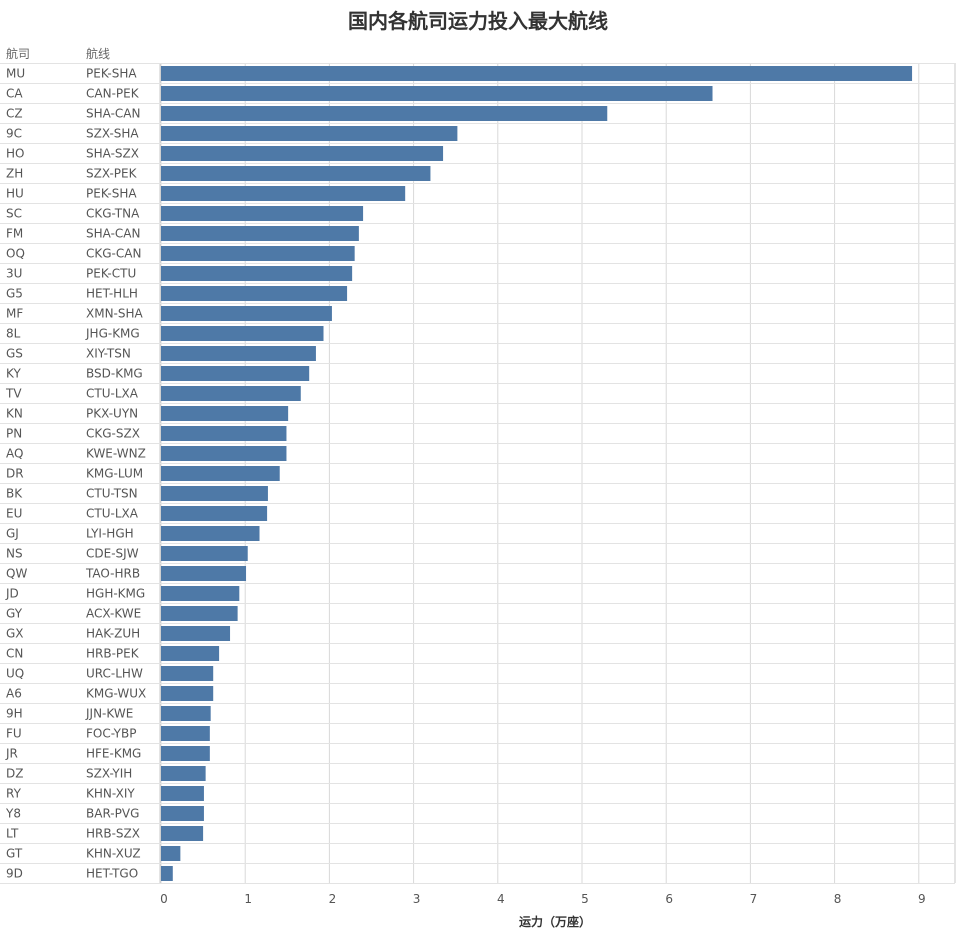 Image resolution: width=956 pixels, height=939 pixels. I want to click on bar-aq, so click(224, 453).